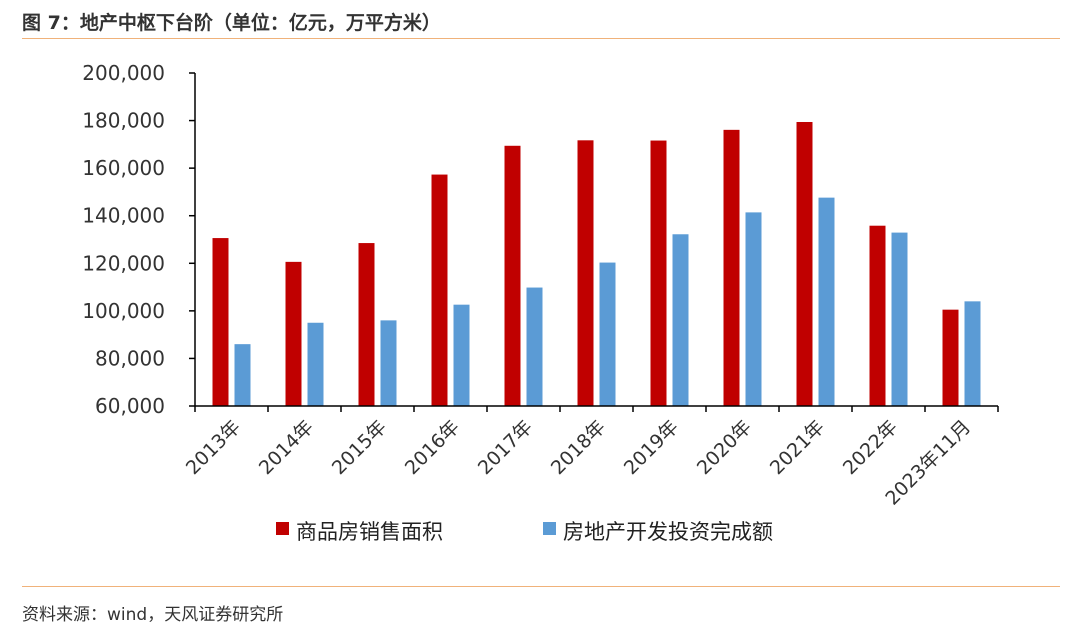 The image size is (1080, 630). What do you see at coordinates (123, 263) in the screenshot?
I see `y-tick-label: 120,000` at bounding box center [123, 263].